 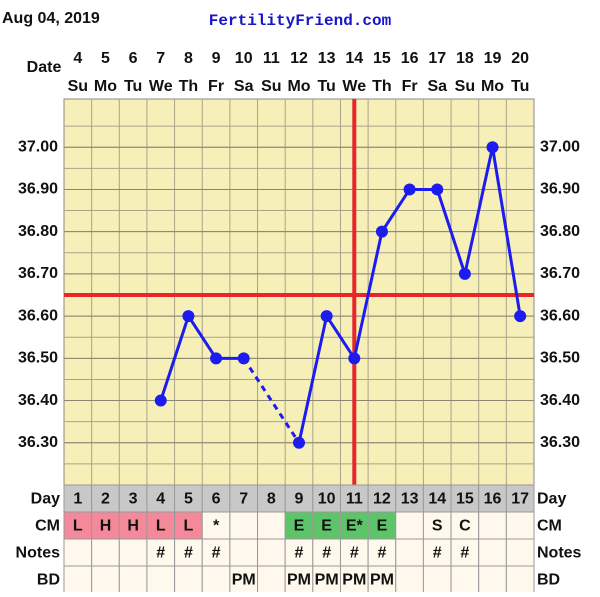 I want to click on cell-text: 5, so click(x=188, y=499).